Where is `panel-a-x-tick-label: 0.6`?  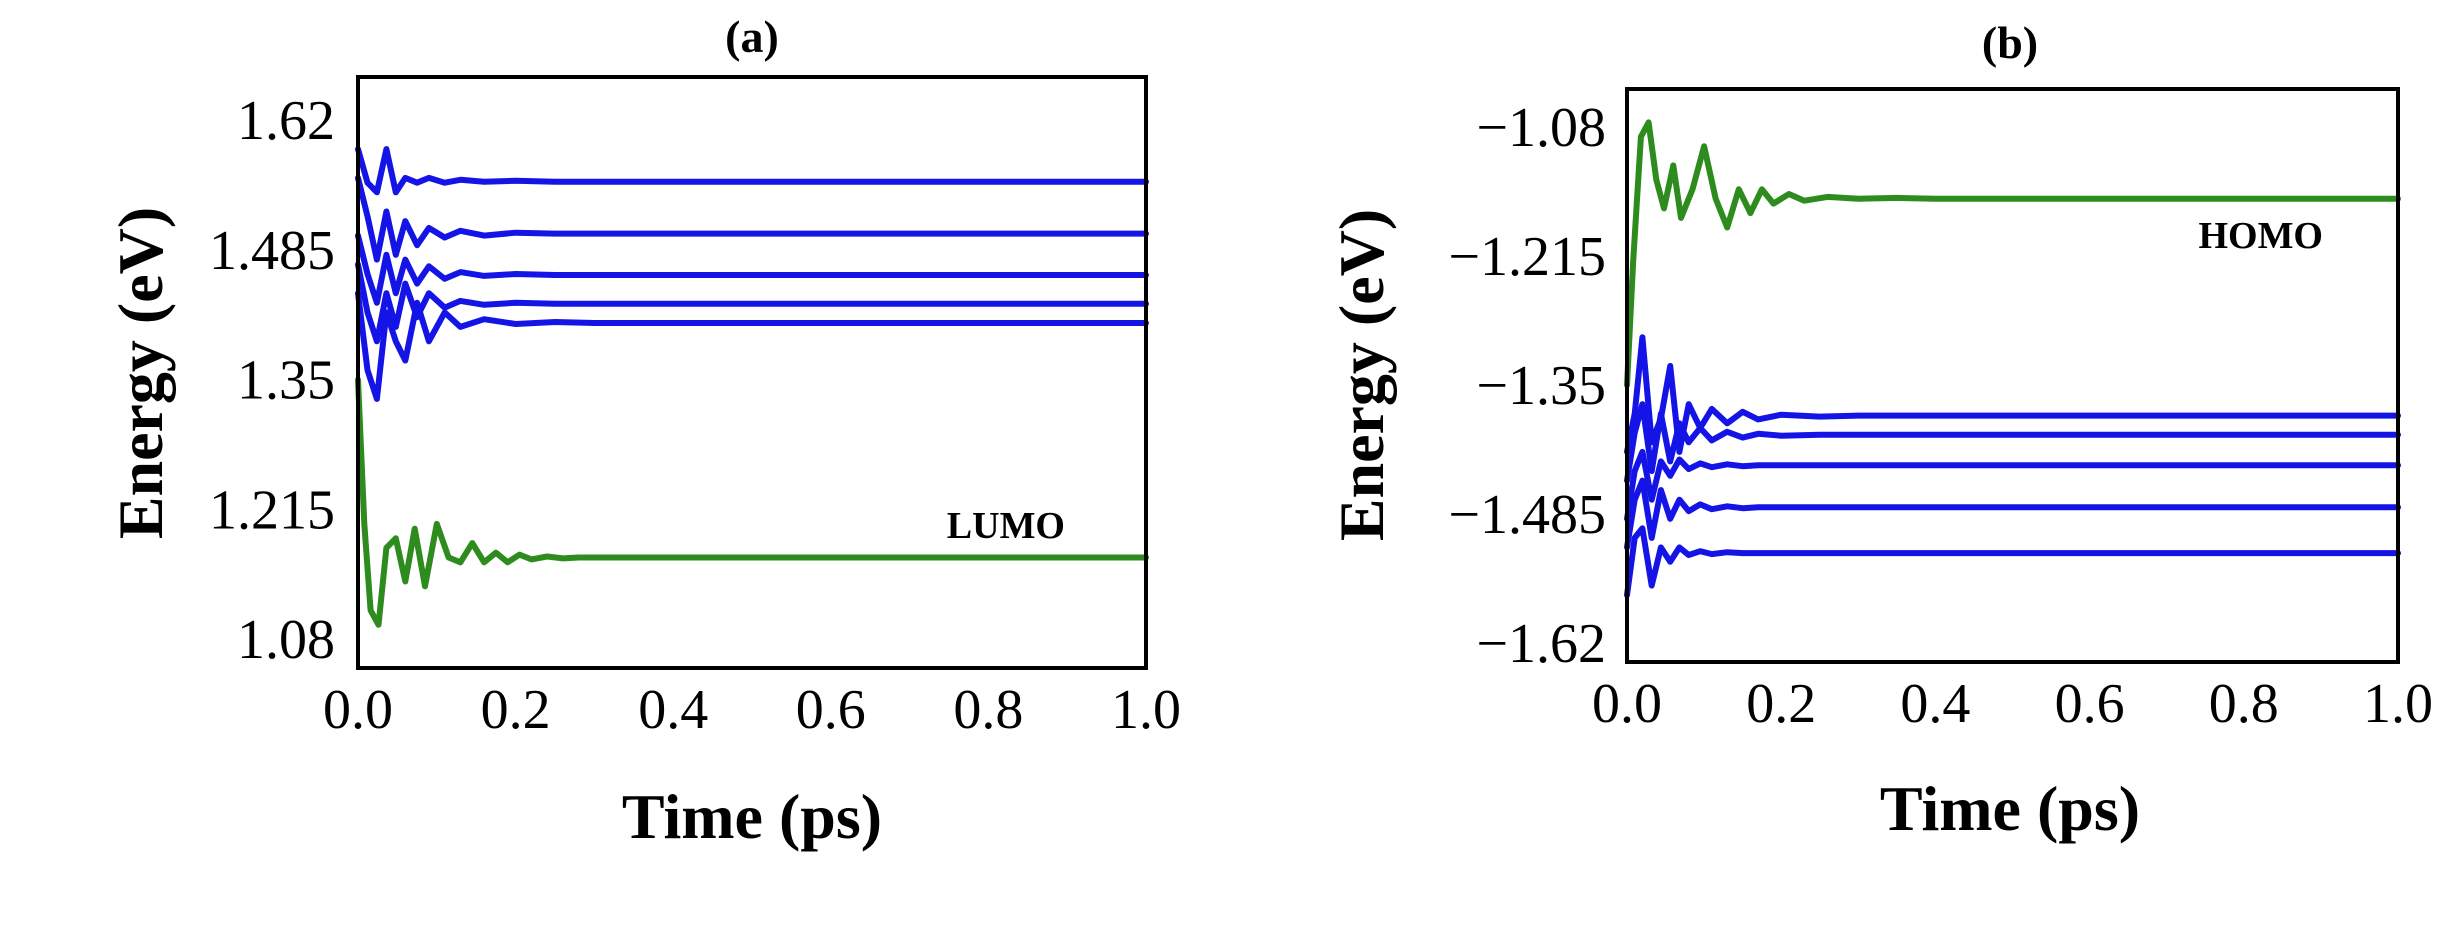
panel-a-x-tick-label: 0.6 is located at coordinates (831, 710).